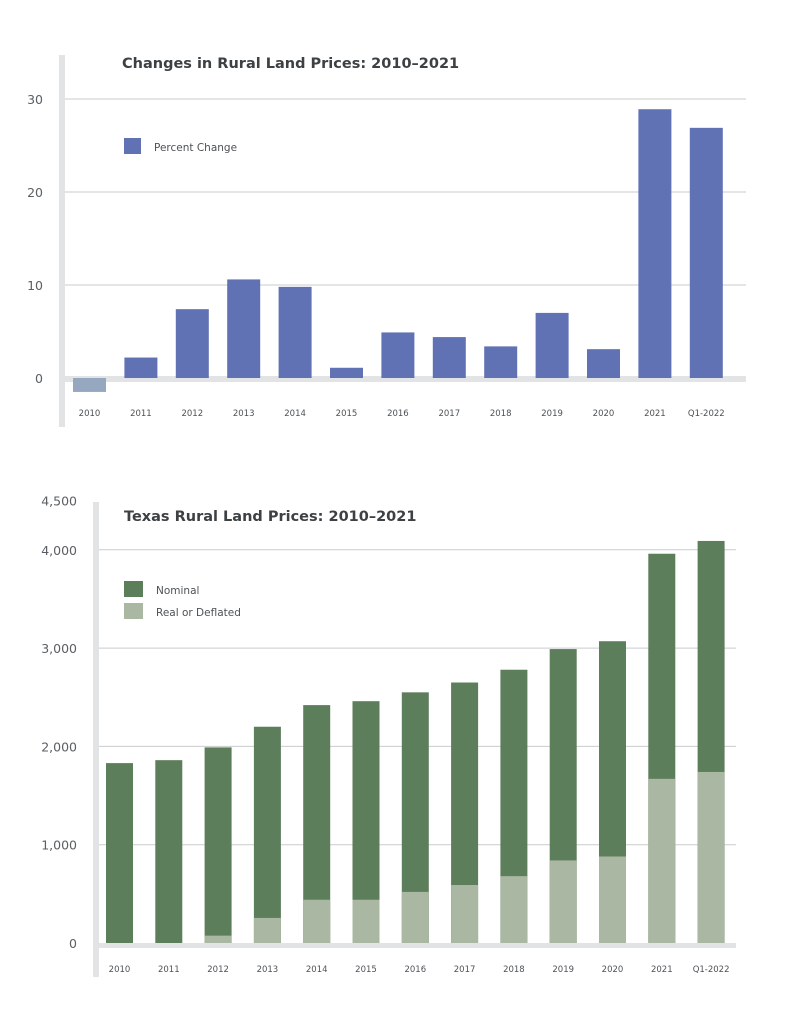 This screenshot has width=789, height=1024. I want to click on chart1-bar-2013, so click(244, 328).